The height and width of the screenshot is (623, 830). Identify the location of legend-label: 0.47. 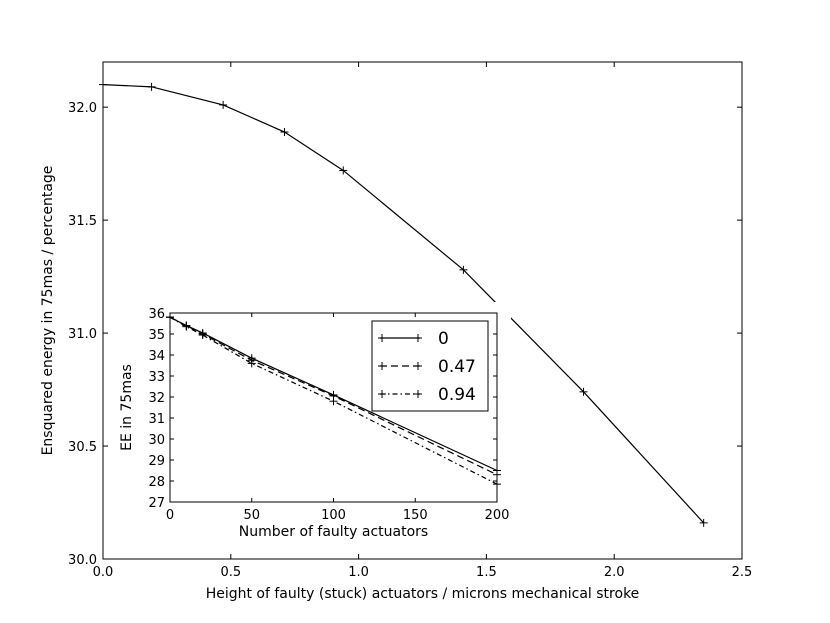
(457, 367).